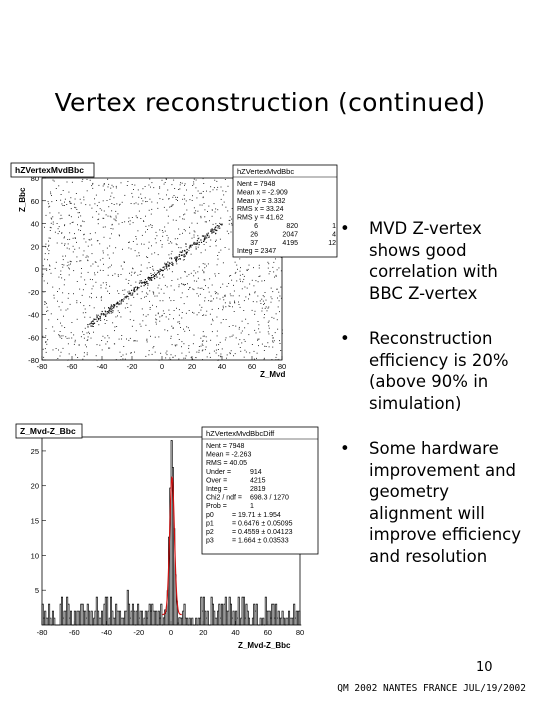 The width and height of the screenshot is (540, 720). Describe the element at coordinates (260, 541) in the screenshot. I see `histogram-stats-value: = 1.664 ± 0.03533` at that location.